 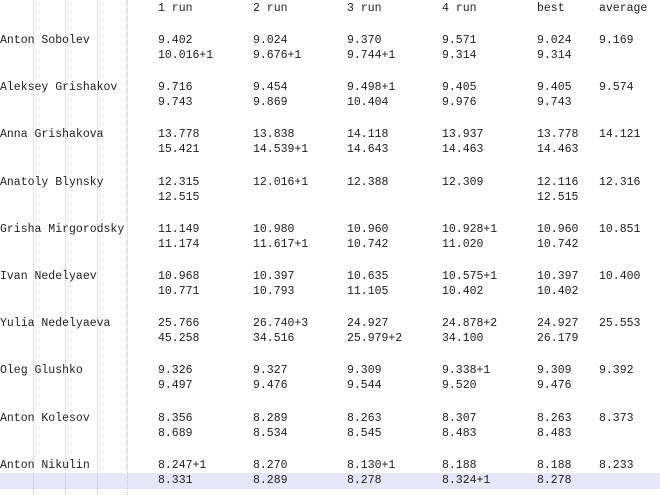 What do you see at coordinates (274, 339) in the screenshot?
I see `time-cell: 34.516` at bounding box center [274, 339].